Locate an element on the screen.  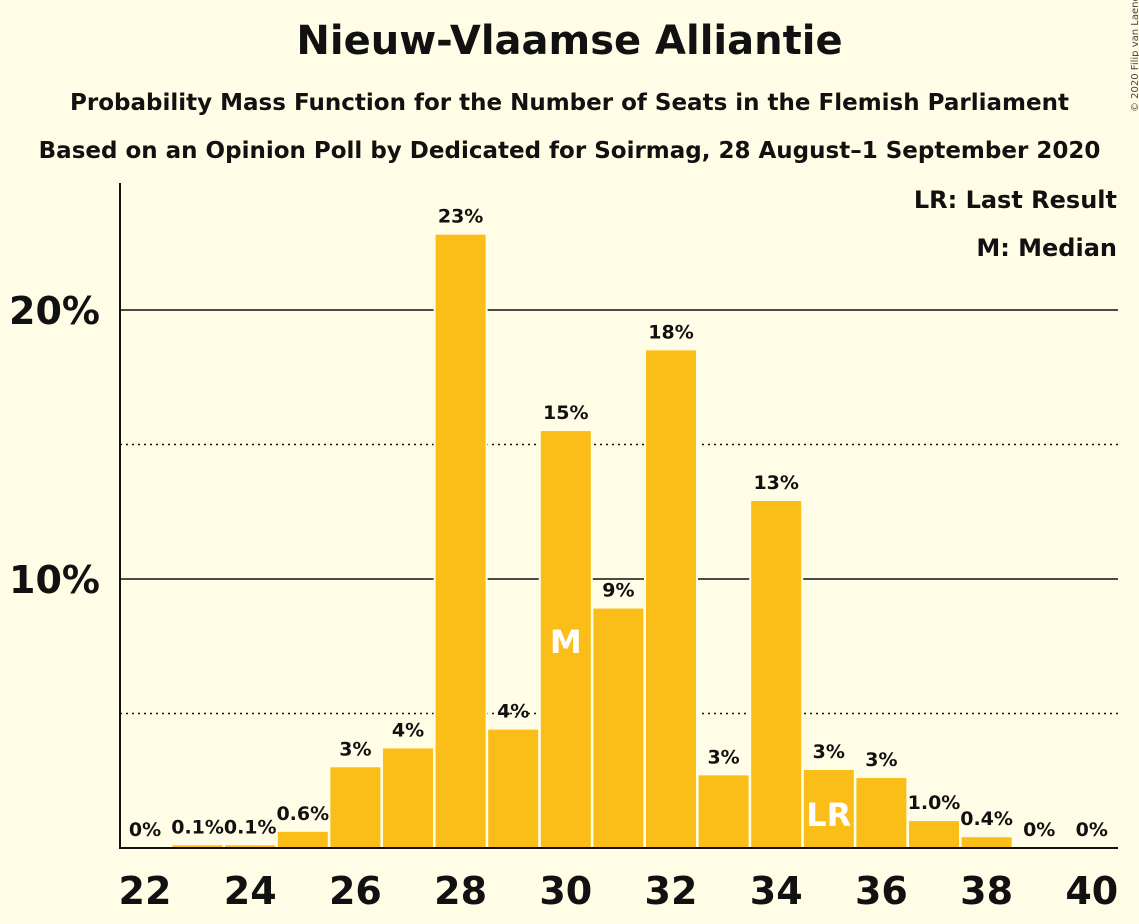
x-tick-label: 28 is located at coordinates (460, 891).